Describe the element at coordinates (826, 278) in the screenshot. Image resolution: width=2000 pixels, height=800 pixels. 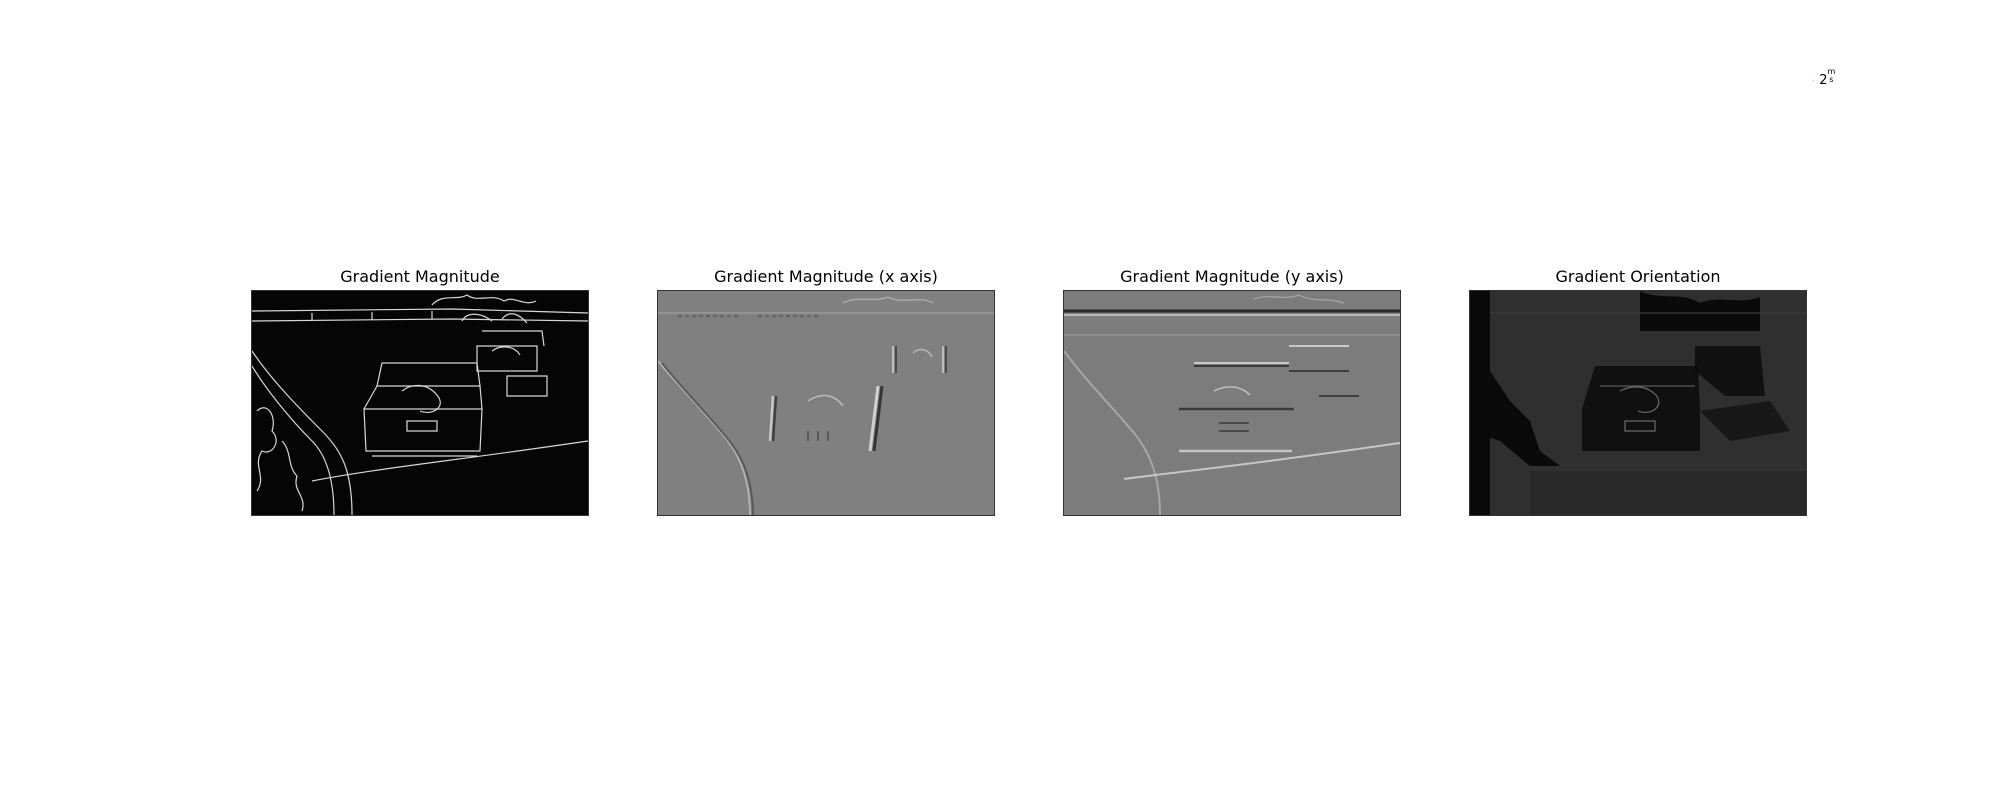
I see `panel-title: Gradient Magnitude (x axis)` at that location.